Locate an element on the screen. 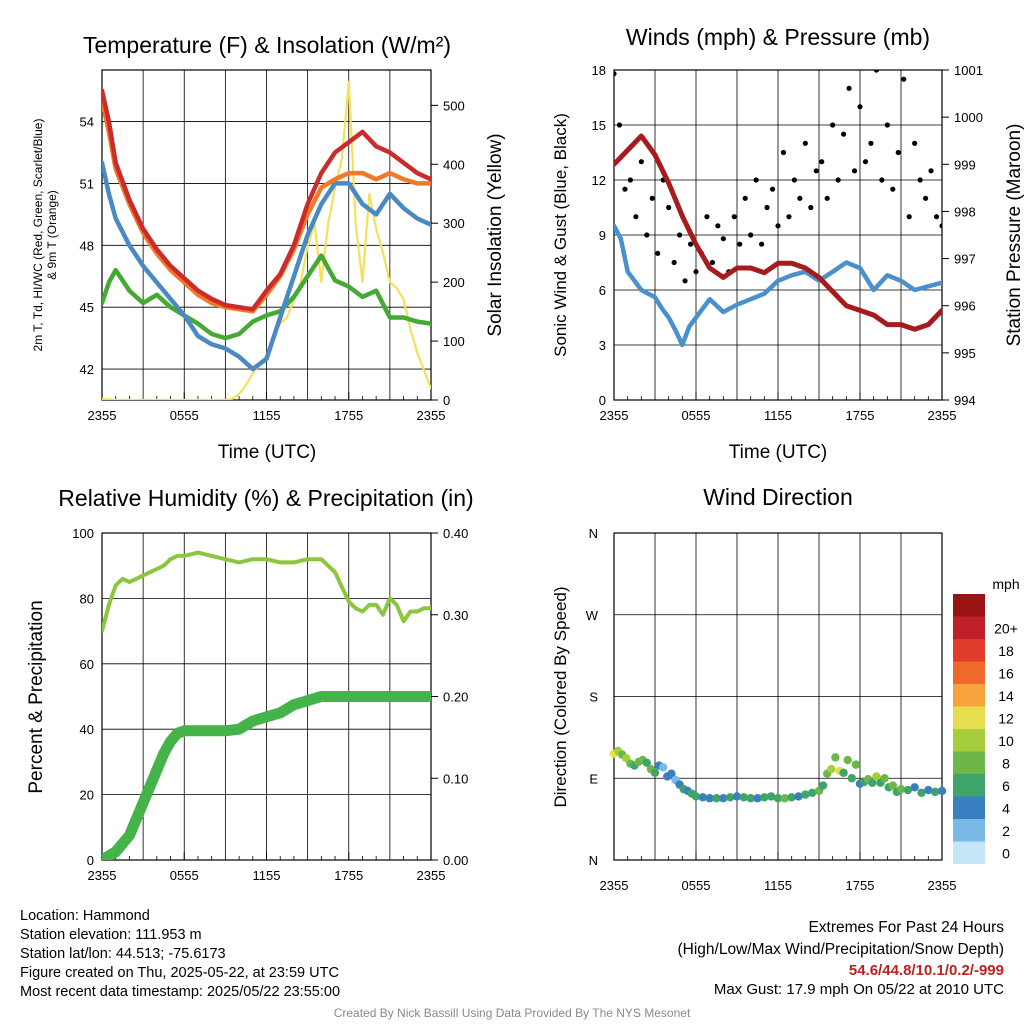  wind-ylabel-left: Sonic Wind & Gust (Blue, Black) is located at coordinates (560, 235).